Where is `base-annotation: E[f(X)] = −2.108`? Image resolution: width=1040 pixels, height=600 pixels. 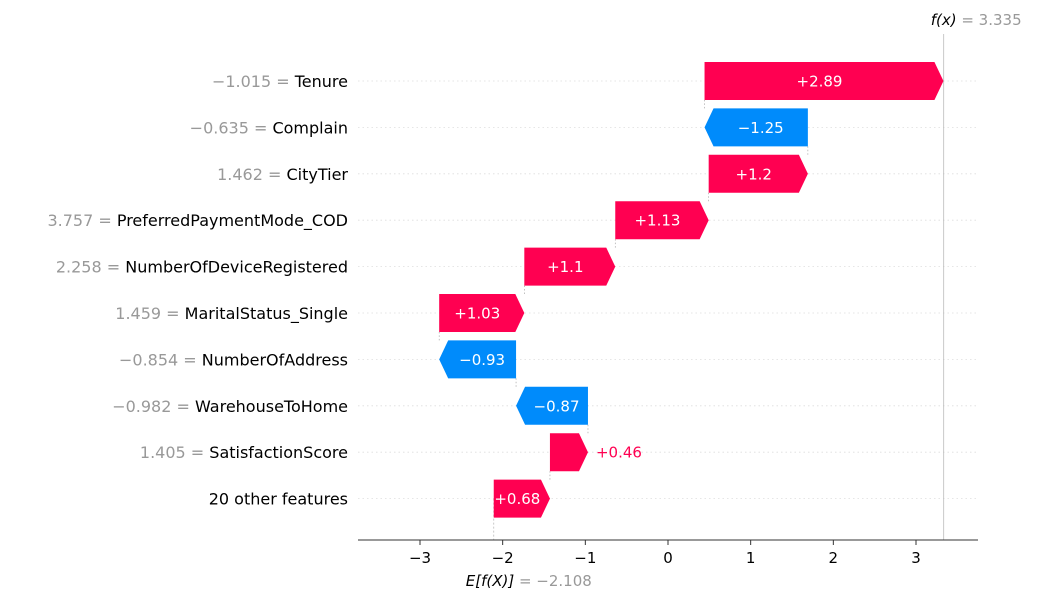 base-annotation: E[f(X)] = −2.108 is located at coordinates (529, 581).